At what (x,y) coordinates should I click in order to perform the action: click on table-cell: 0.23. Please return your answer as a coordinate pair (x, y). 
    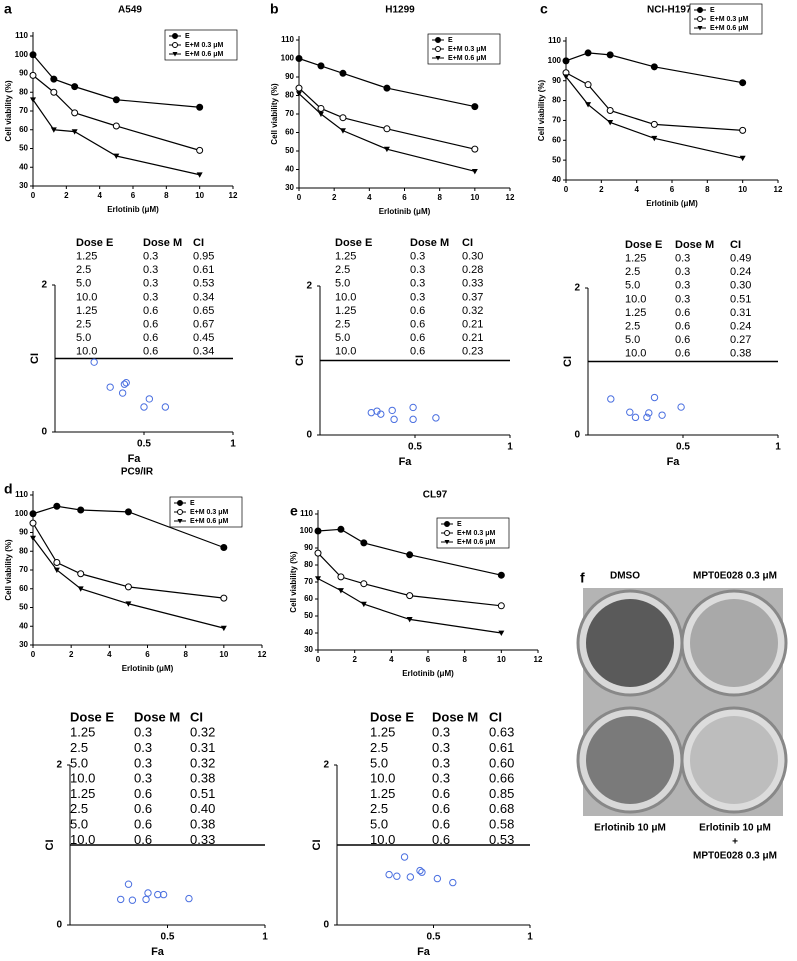
    Looking at the image, I should click on (472, 352).